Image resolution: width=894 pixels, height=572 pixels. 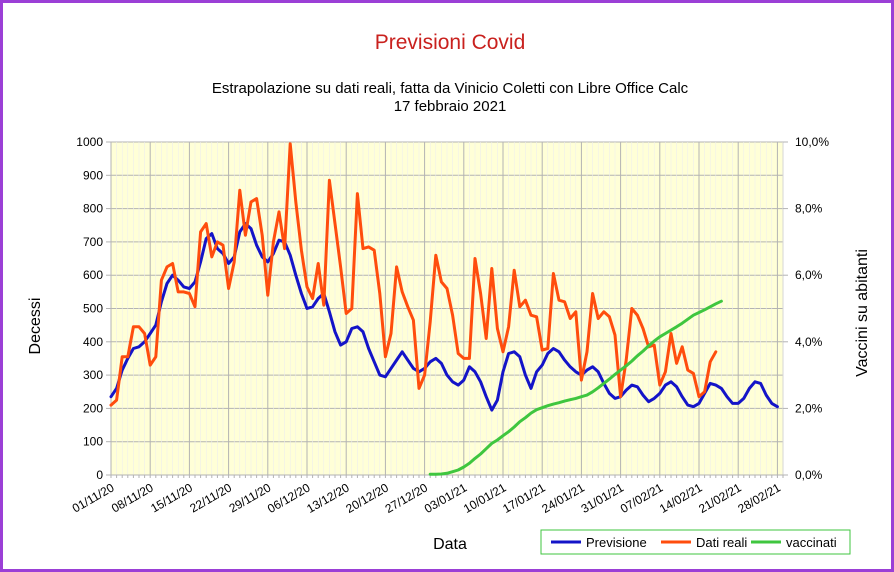 What do you see at coordinates (681, 498) in the screenshot?
I see `x-tick-label: 14/02/21` at bounding box center [681, 498].